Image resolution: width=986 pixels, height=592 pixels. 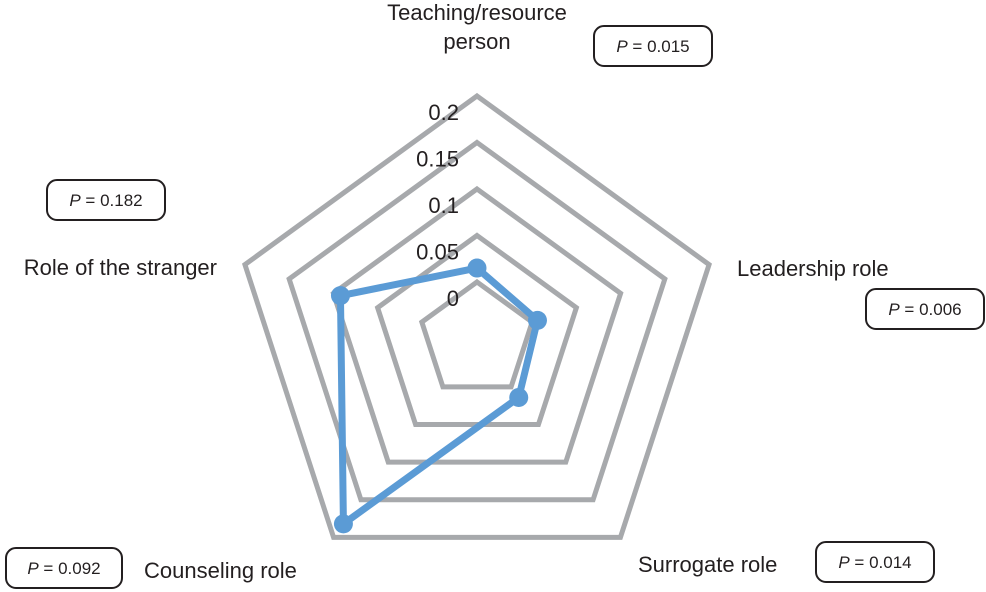 I want to click on tick-label-3: 0.15, so click(x=437, y=159).